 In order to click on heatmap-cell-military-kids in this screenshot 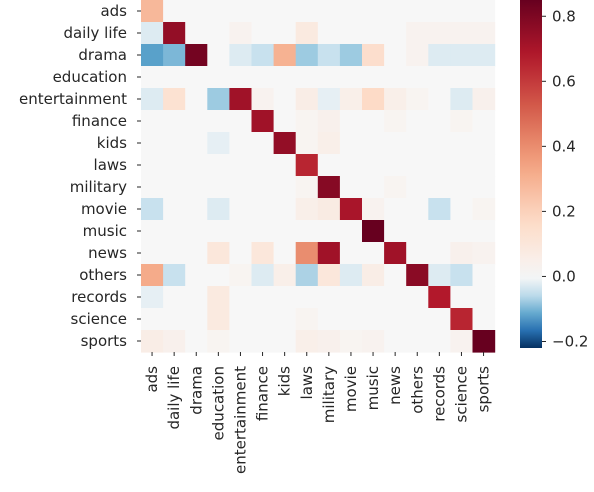, I will do `click(285, 187)`.